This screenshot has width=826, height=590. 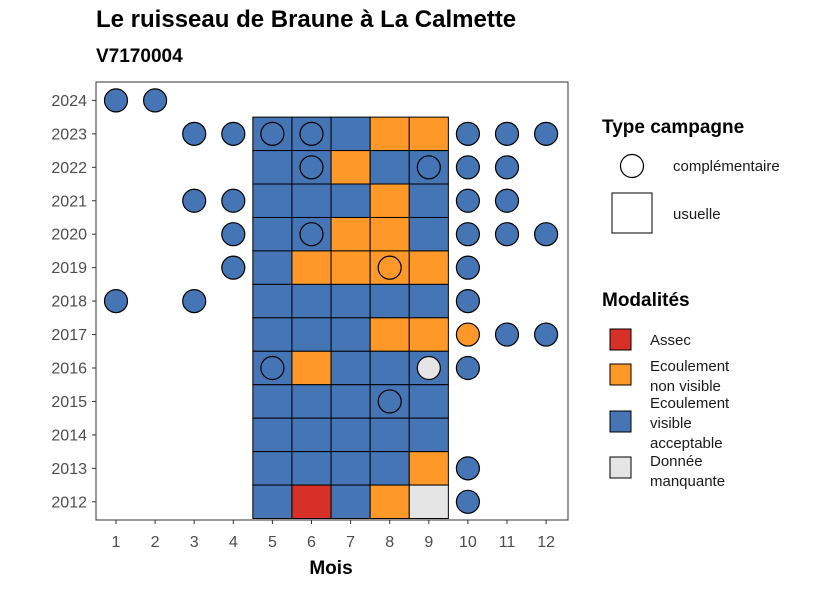 I want to click on y-tick-label: 2017, so click(x=69, y=335).